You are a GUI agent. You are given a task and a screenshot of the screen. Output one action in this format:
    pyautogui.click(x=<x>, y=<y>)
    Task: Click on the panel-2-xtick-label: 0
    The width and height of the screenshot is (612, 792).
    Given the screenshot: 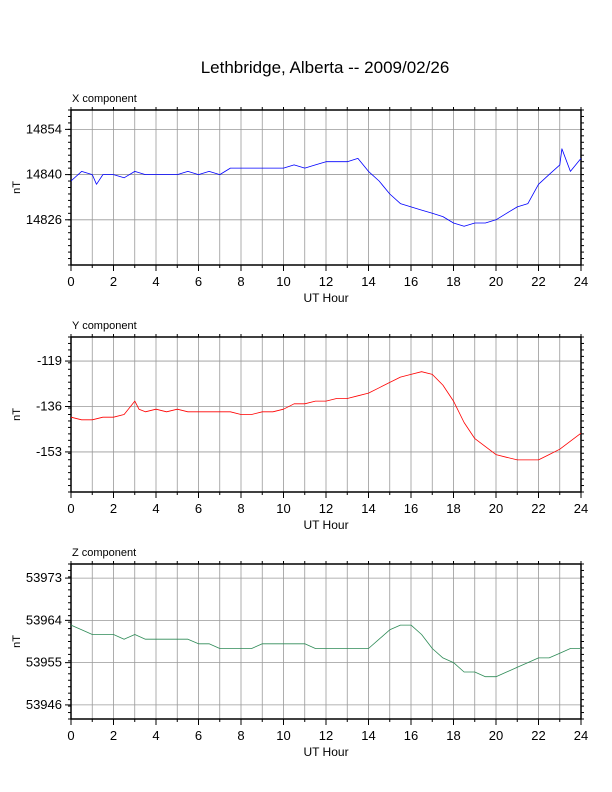 What is the action you would take?
    pyautogui.click(x=70, y=508)
    